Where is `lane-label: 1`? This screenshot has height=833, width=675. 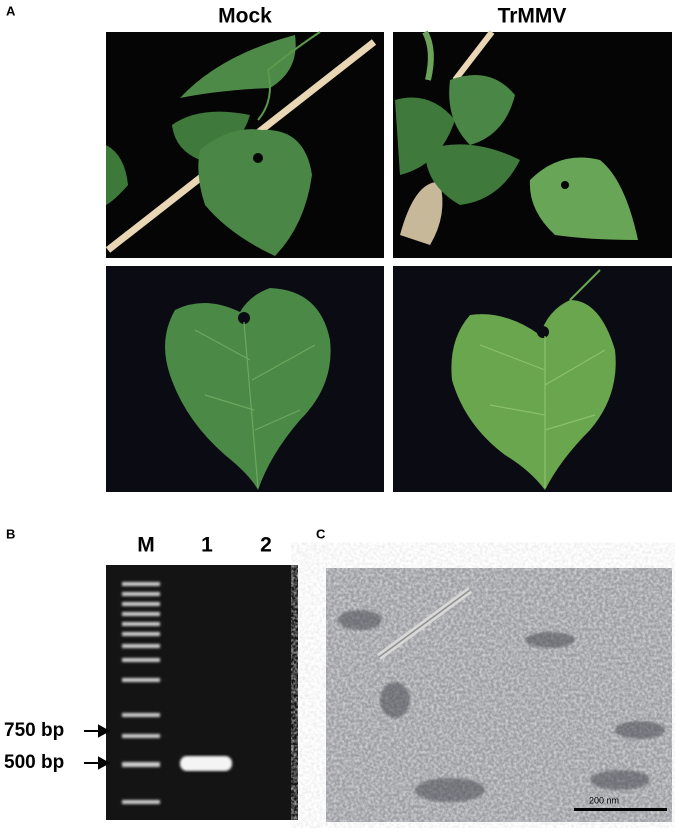
lane-label: 1 is located at coordinates (207, 545).